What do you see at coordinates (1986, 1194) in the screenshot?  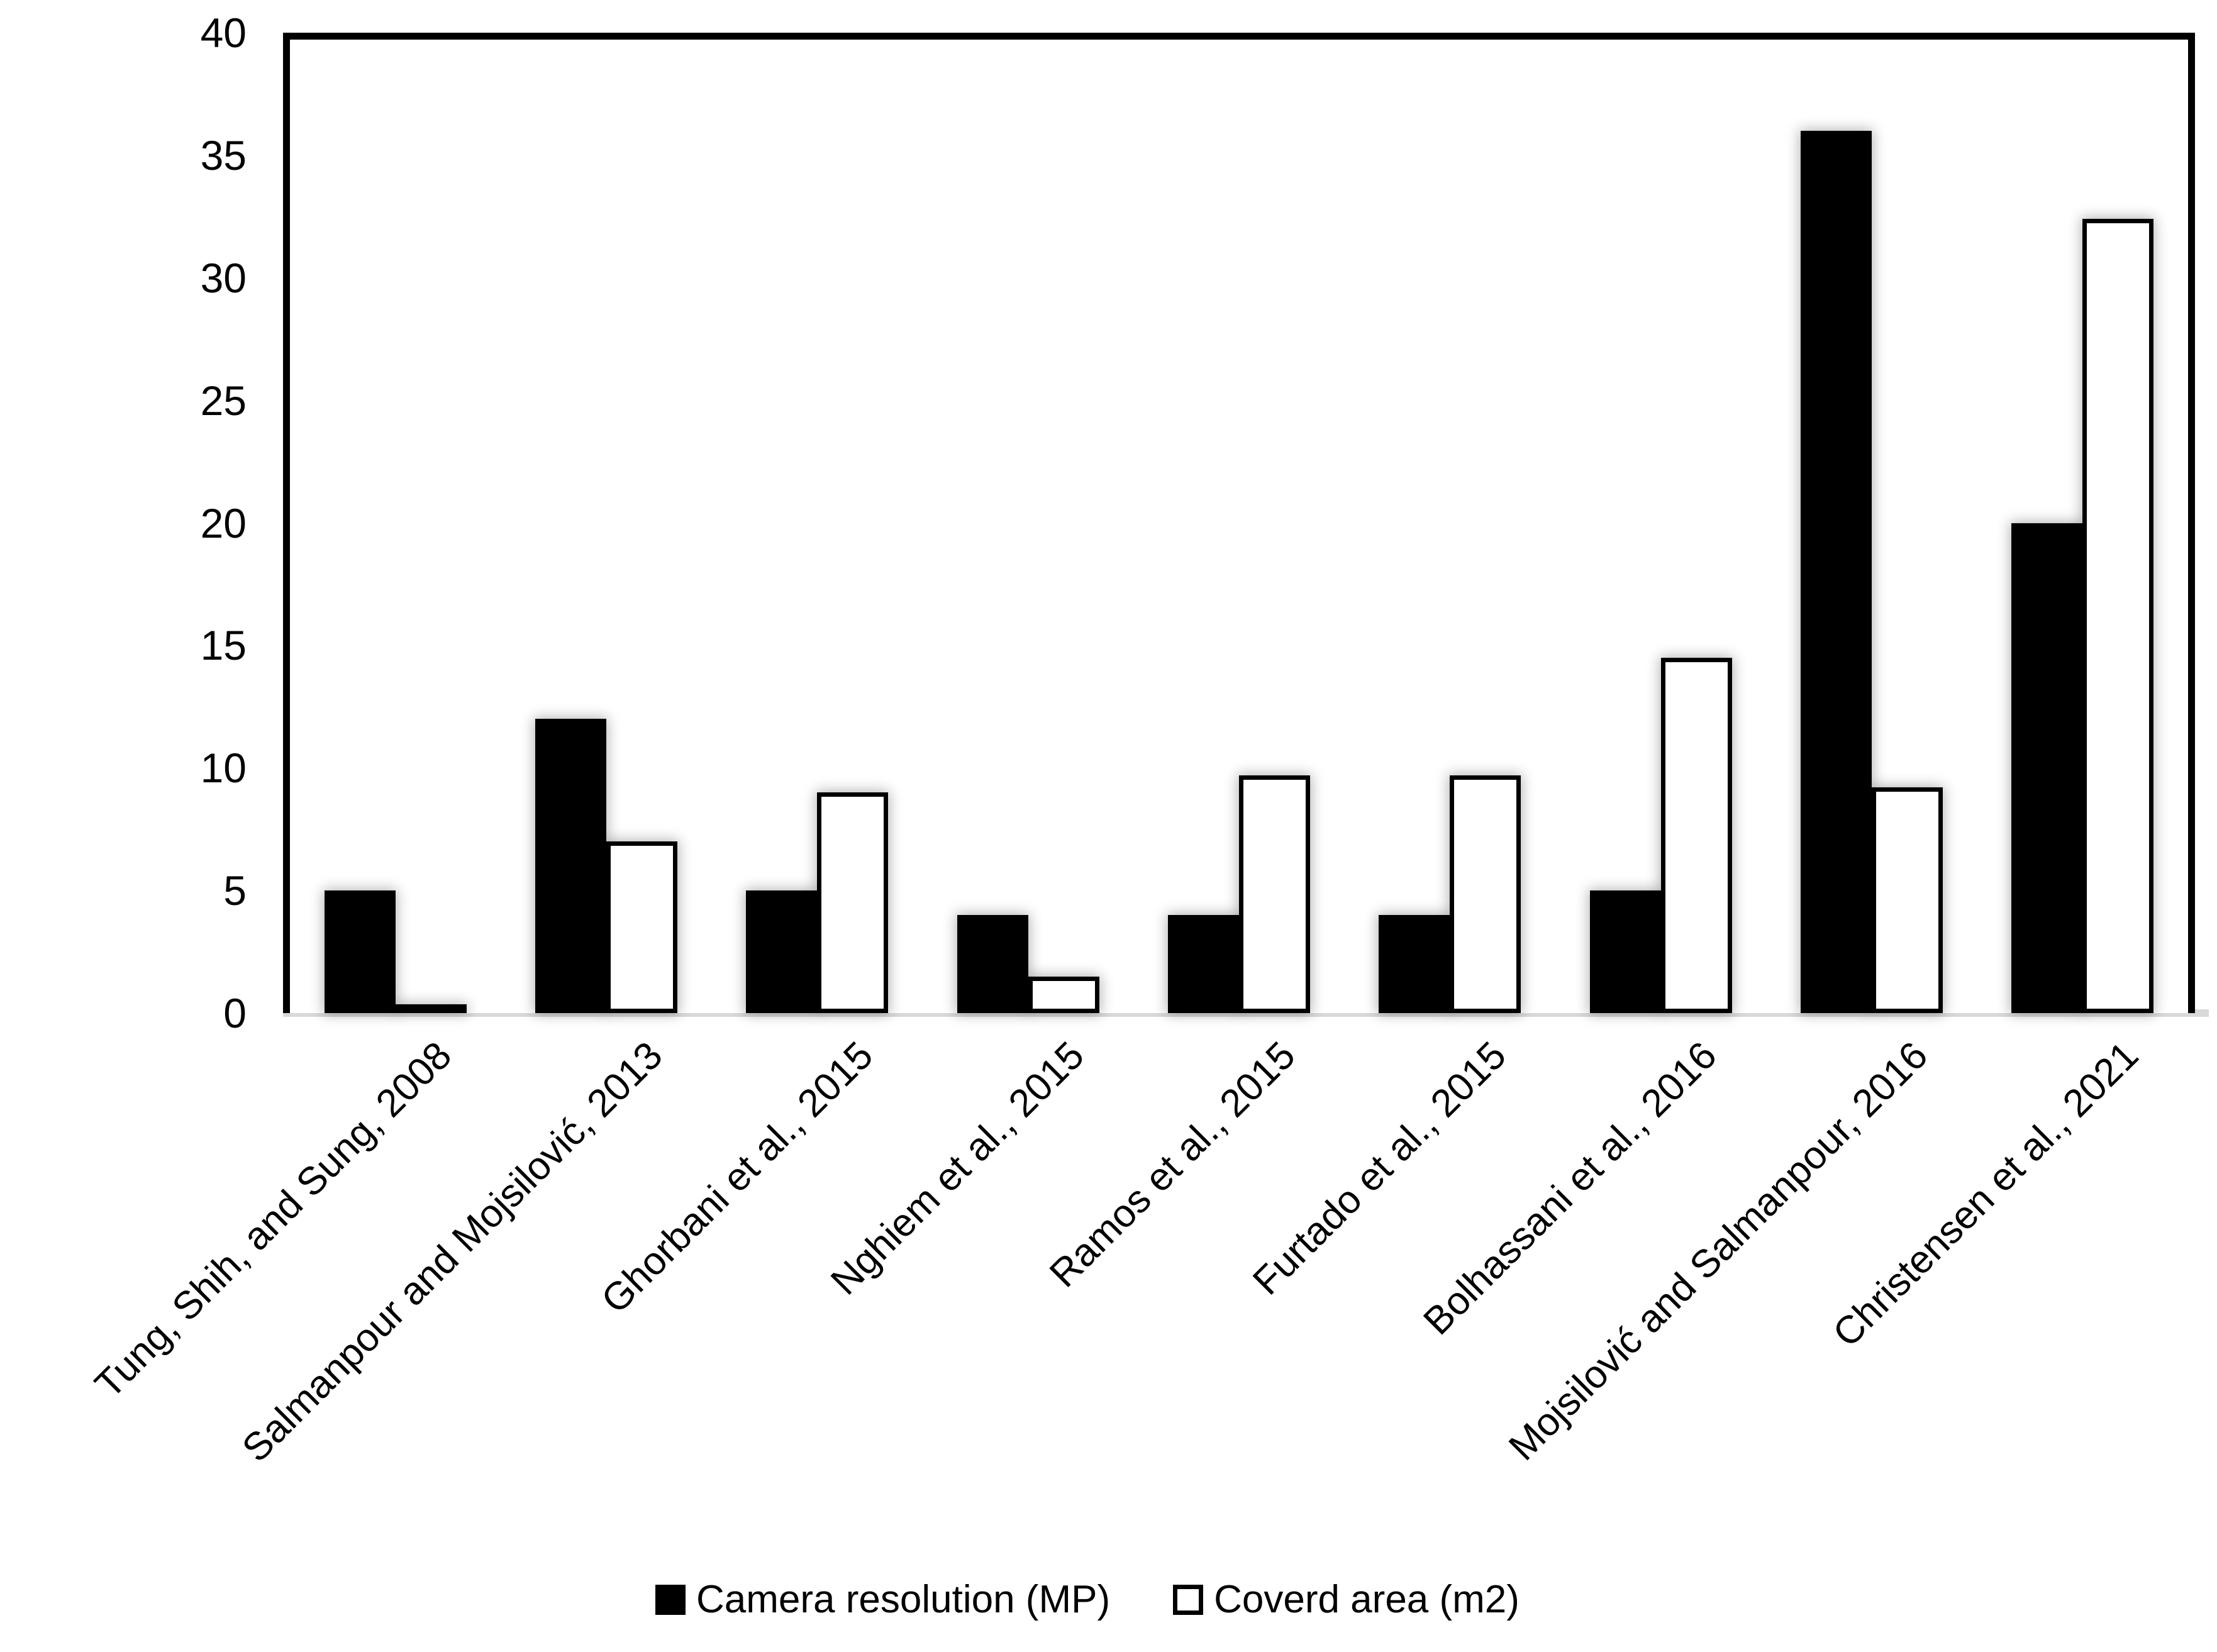 I see `x-category-label: Christensen et al., 2021` at bounding box center [1986, 1194].